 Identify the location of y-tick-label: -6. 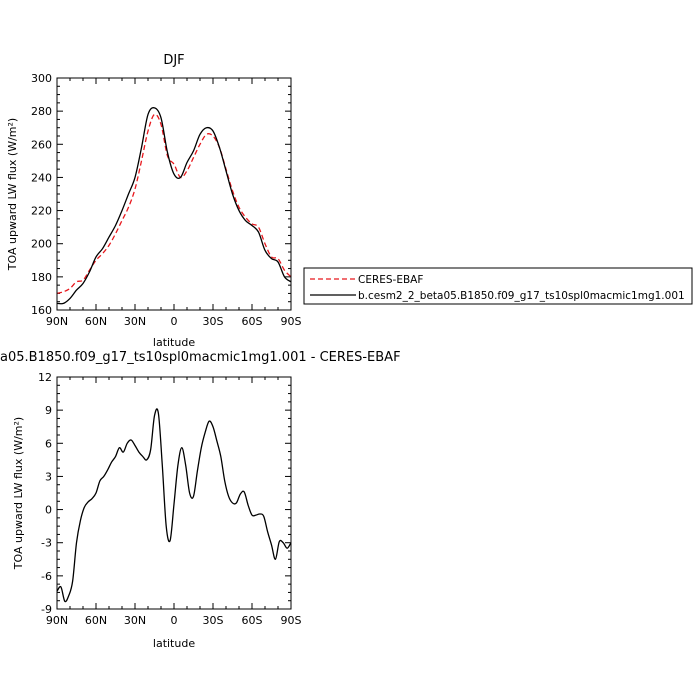
(46, 576).